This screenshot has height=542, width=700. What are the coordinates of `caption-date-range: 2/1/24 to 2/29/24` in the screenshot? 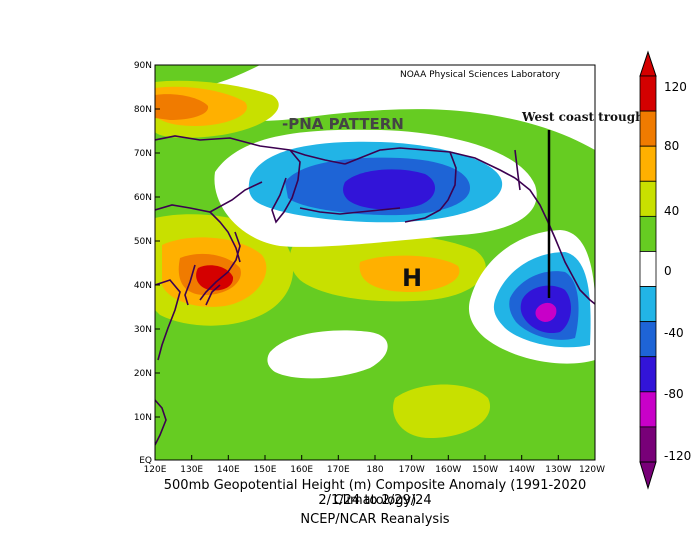 It's located at (375, 500).